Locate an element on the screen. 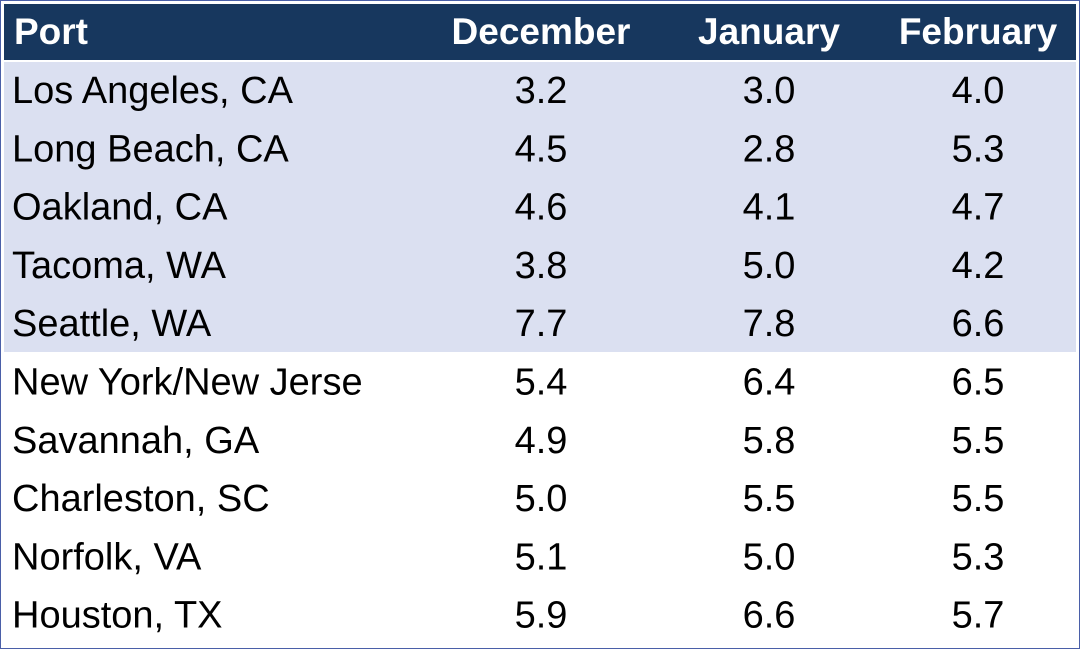 Image resolution: width=1080 pixels, height=649 pixels. value-cell: 6.4 is located at coordinates (769, 383).